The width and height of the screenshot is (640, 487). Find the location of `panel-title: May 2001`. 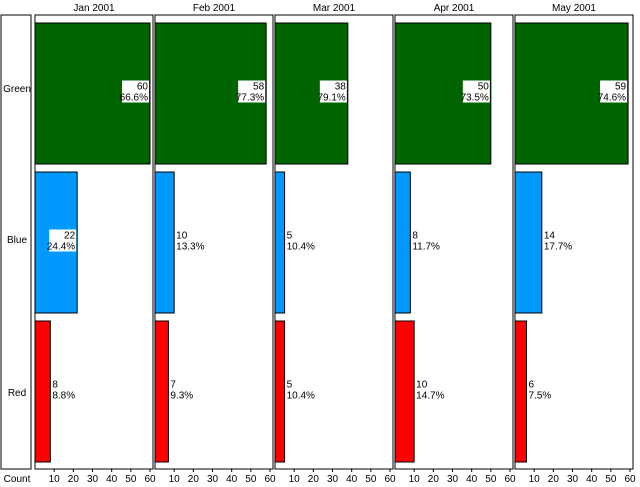

panel-title: May 2001 is located at coordinates (574, 8).